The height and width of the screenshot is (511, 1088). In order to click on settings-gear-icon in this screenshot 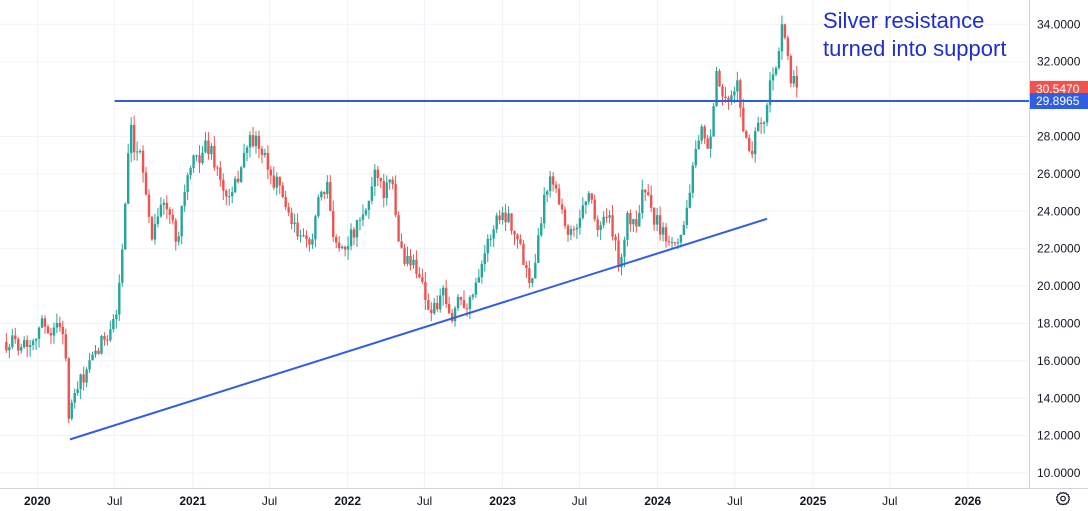, I will do `click(1063, 499)`.